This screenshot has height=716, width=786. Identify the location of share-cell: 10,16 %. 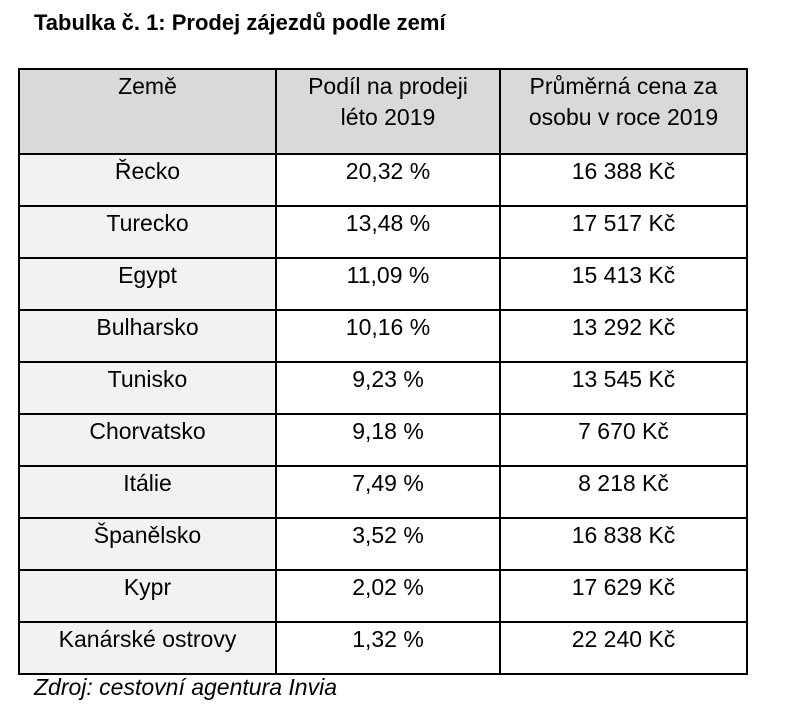
(388, 336).